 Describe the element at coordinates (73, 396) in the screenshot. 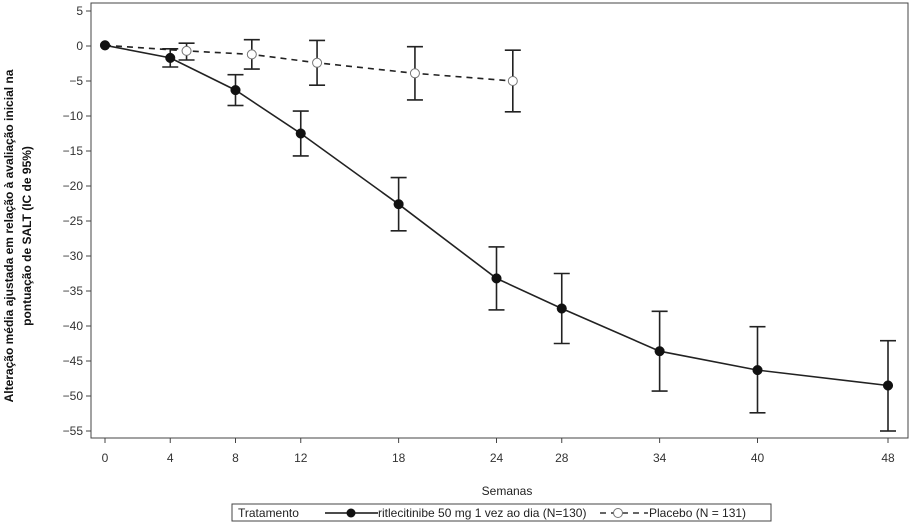

I see `y-tick-label: −50` at that location.